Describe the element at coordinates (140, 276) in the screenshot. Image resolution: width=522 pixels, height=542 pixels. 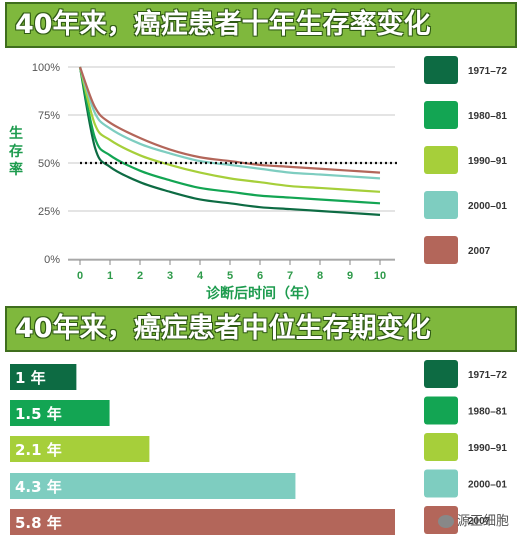
I see `x-tick-label: 2` at that location.